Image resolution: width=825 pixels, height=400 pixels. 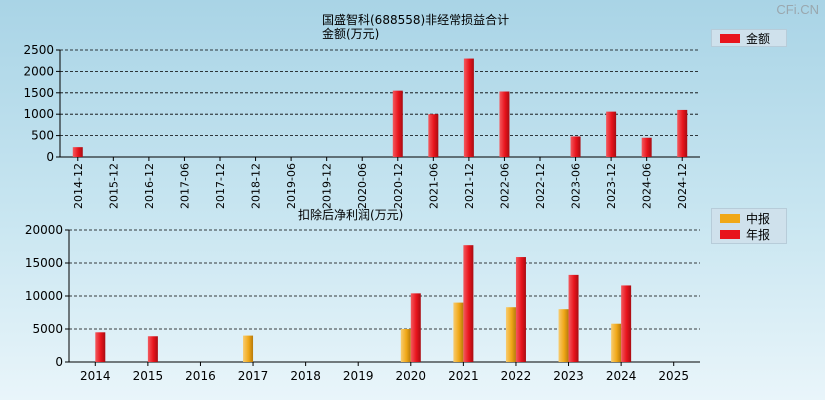 I want to click on x-tick-label: 2024-06, so click(x=647, y=186).